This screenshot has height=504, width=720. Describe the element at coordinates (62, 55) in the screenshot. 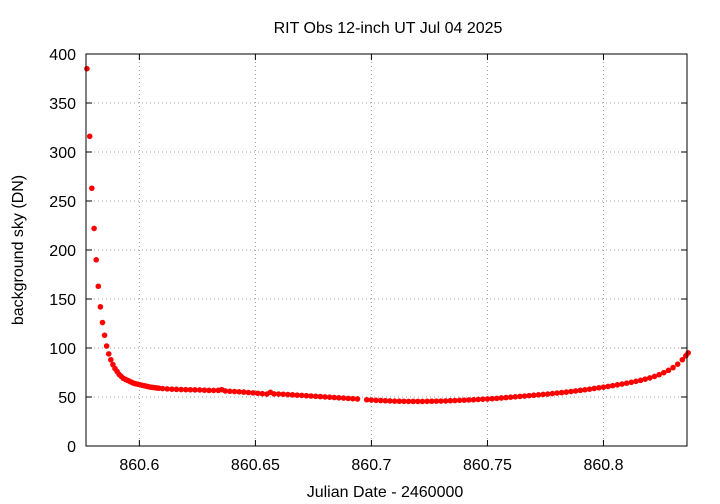

I see `y-tick-label: 400` at that location.